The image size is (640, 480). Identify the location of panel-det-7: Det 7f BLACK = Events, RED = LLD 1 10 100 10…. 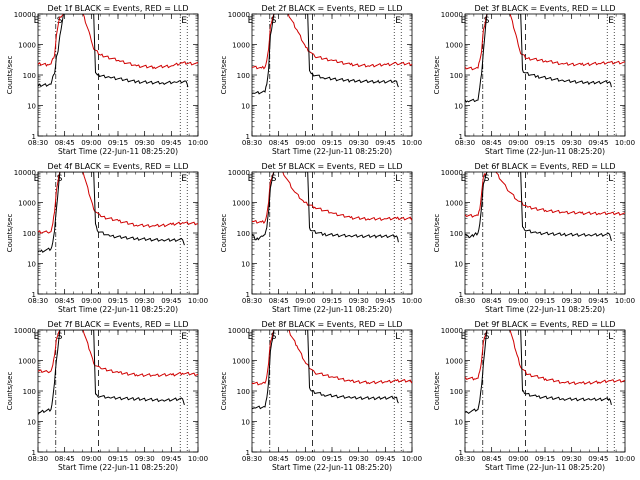
(107, 396).